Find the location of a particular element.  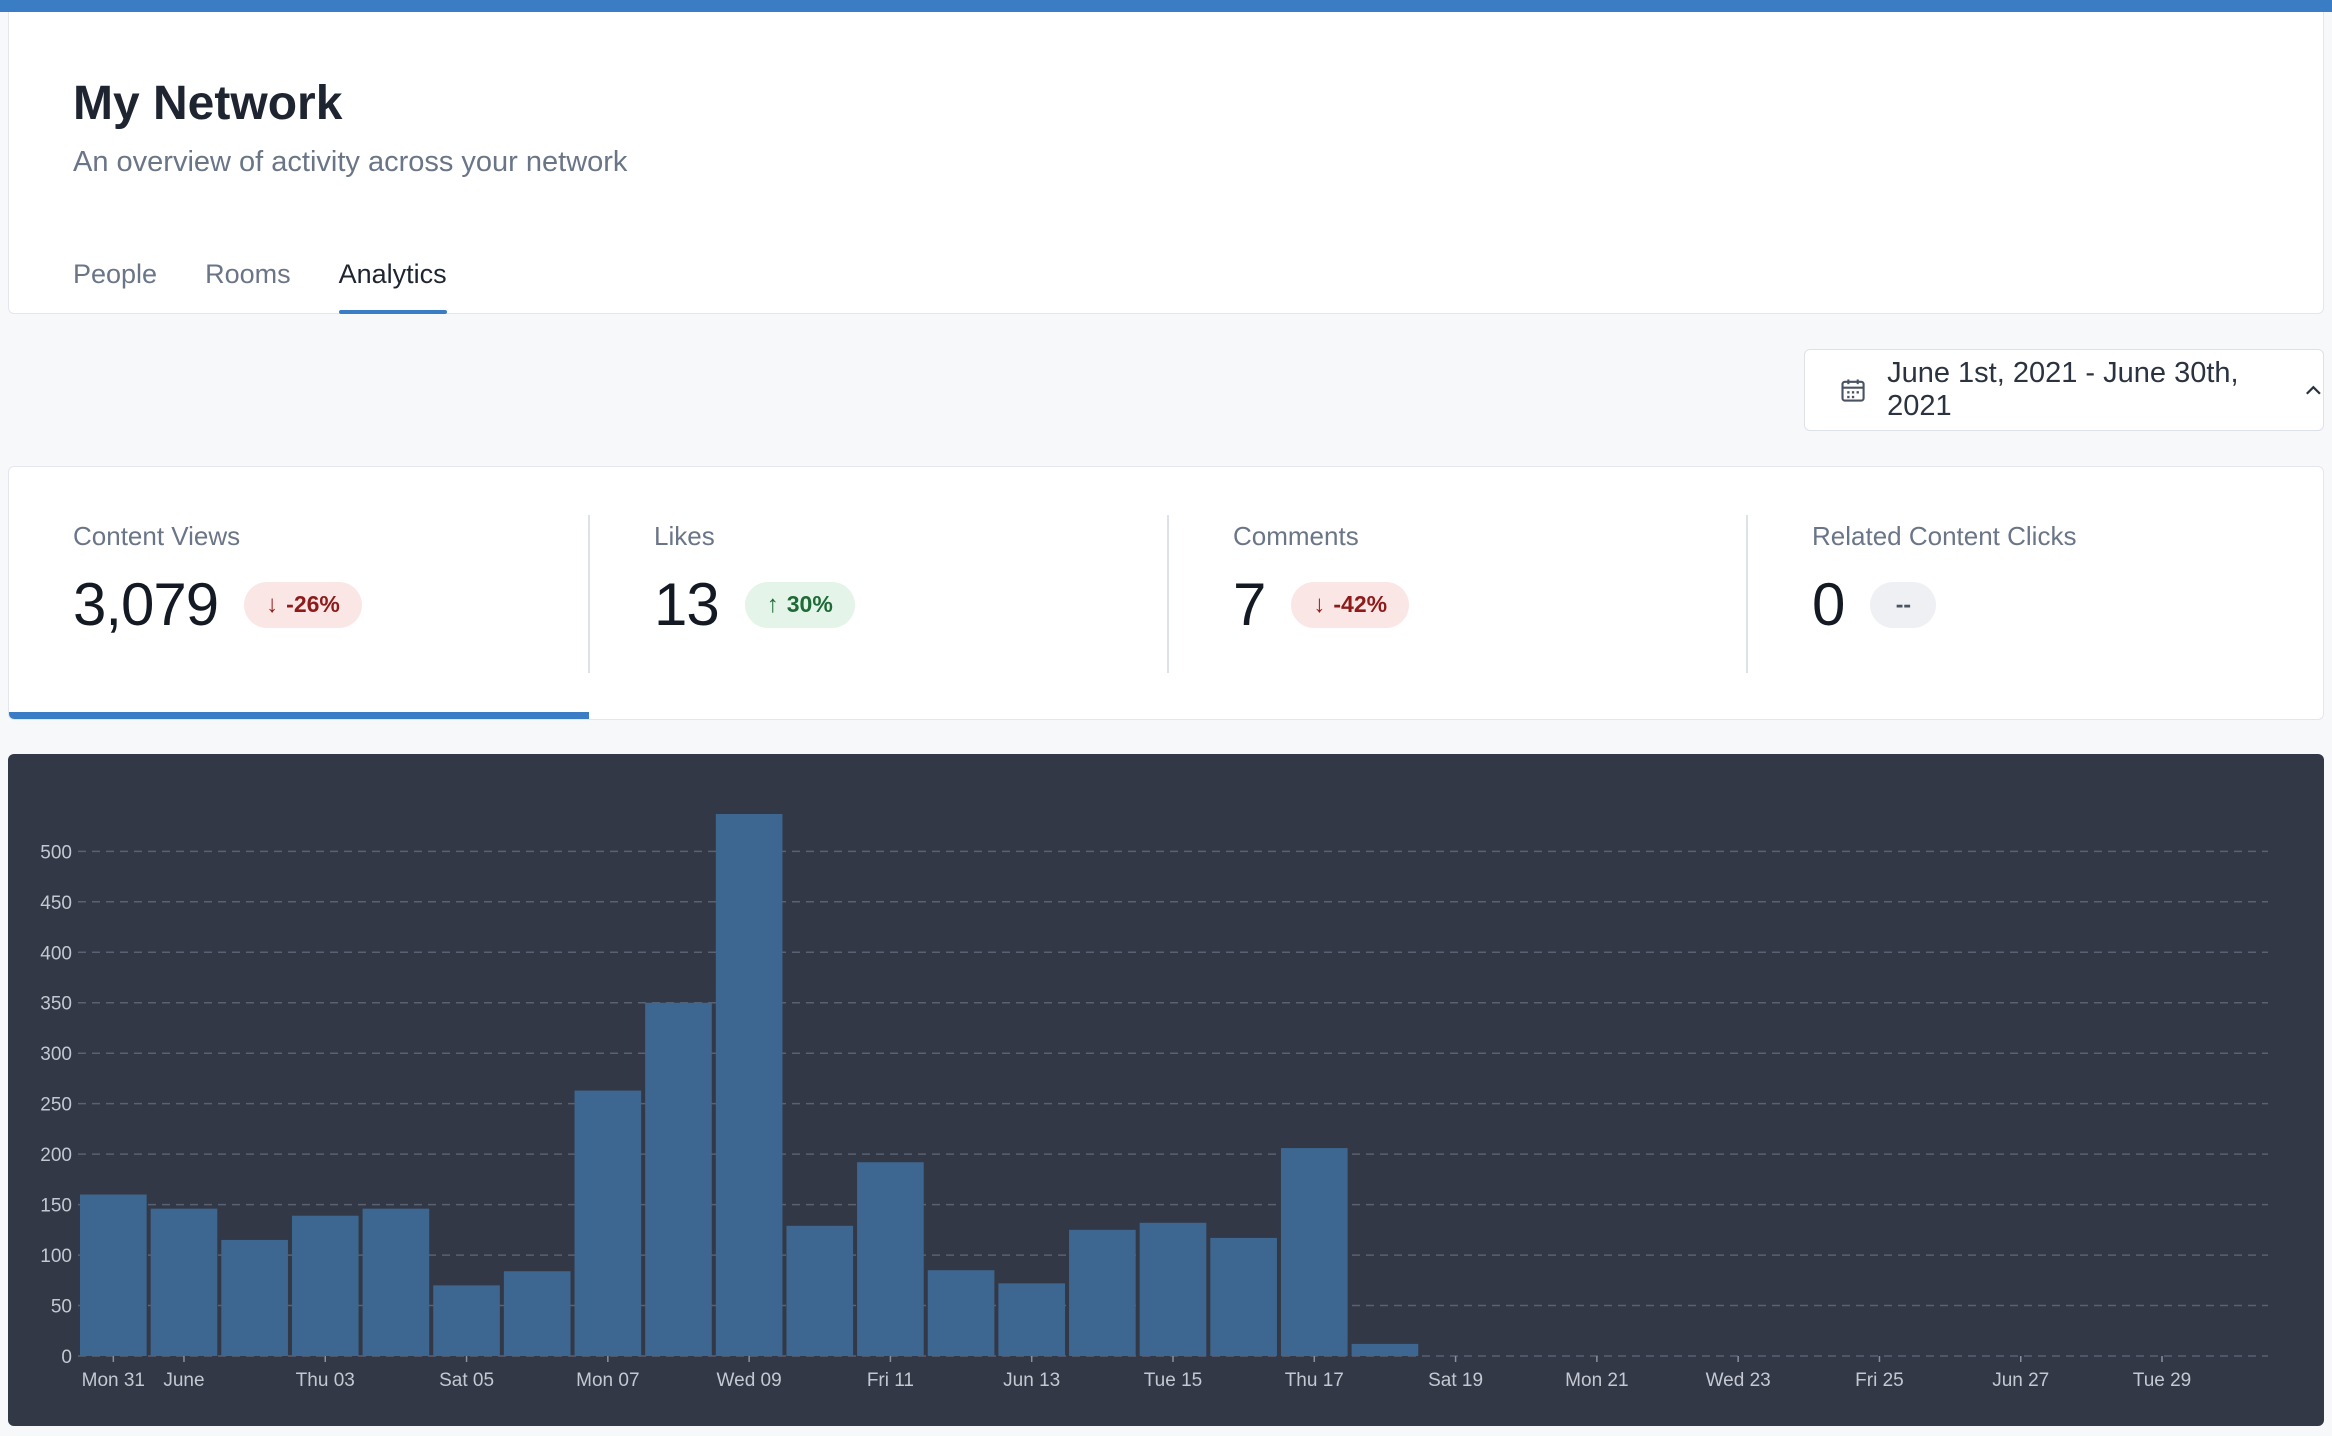

date-range-label: June 1st, 2021 - June 30th, 2021 is located at coordinates (2063, 389).